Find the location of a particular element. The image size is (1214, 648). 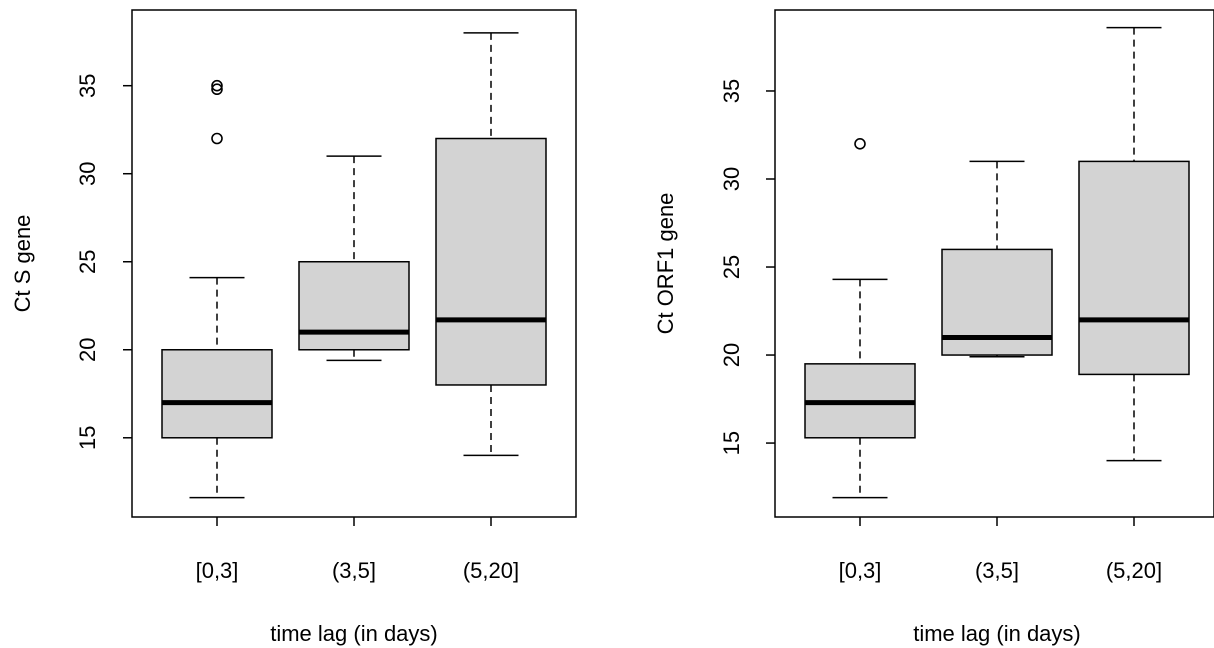

y-axis-title: Ct S gene is located at coordinates (22, 264).